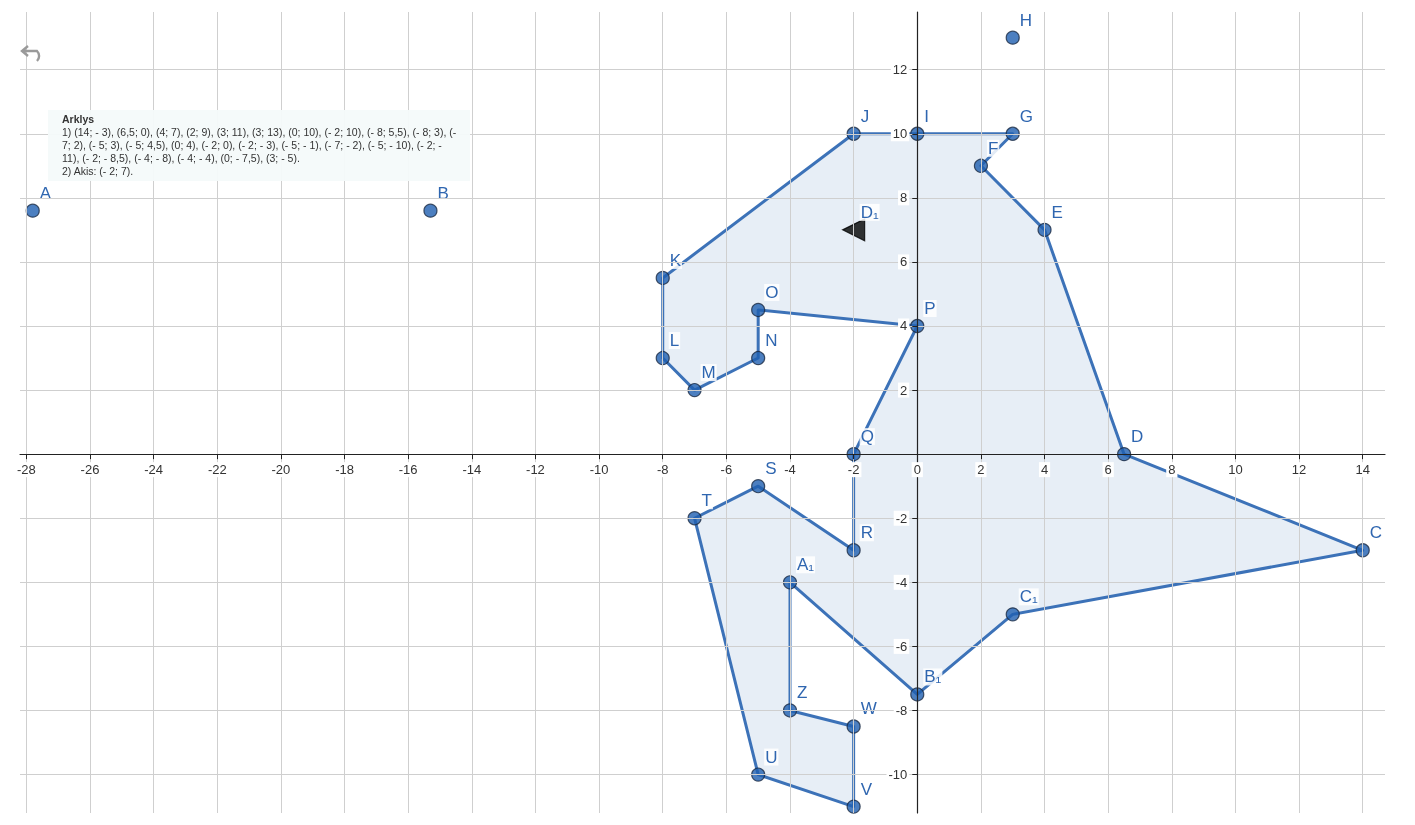 This screenshot has width=1415, height=825. What do you see at coordinates (408, 470) in the screenshot?
I see `x-tick-label: -16` at bounding box center [408, 470].